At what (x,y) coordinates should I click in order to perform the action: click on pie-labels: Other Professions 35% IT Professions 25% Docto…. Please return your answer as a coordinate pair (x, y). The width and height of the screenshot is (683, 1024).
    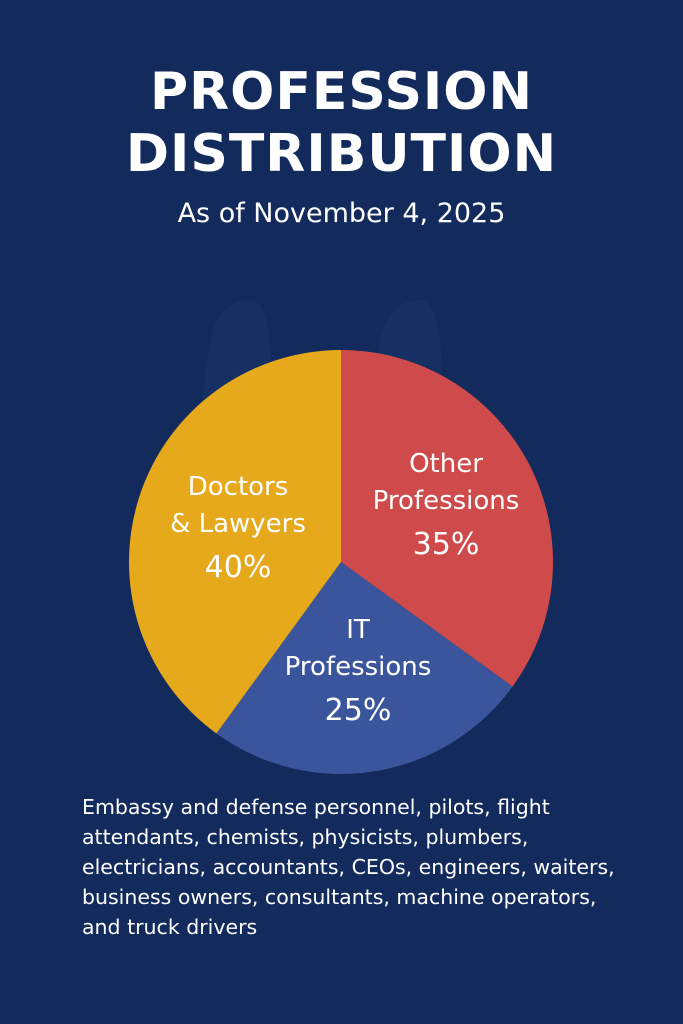
    Looking at the image, I should click on (344, 588).